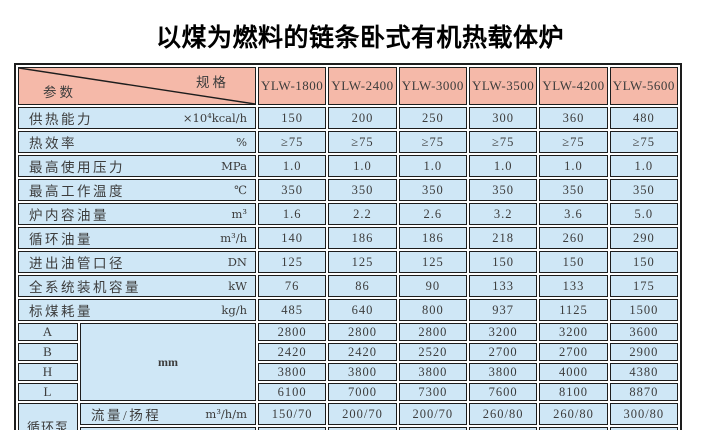 This screenshot has height=430, width=720. I want to click on value-cell: 55, so click(362, 428).